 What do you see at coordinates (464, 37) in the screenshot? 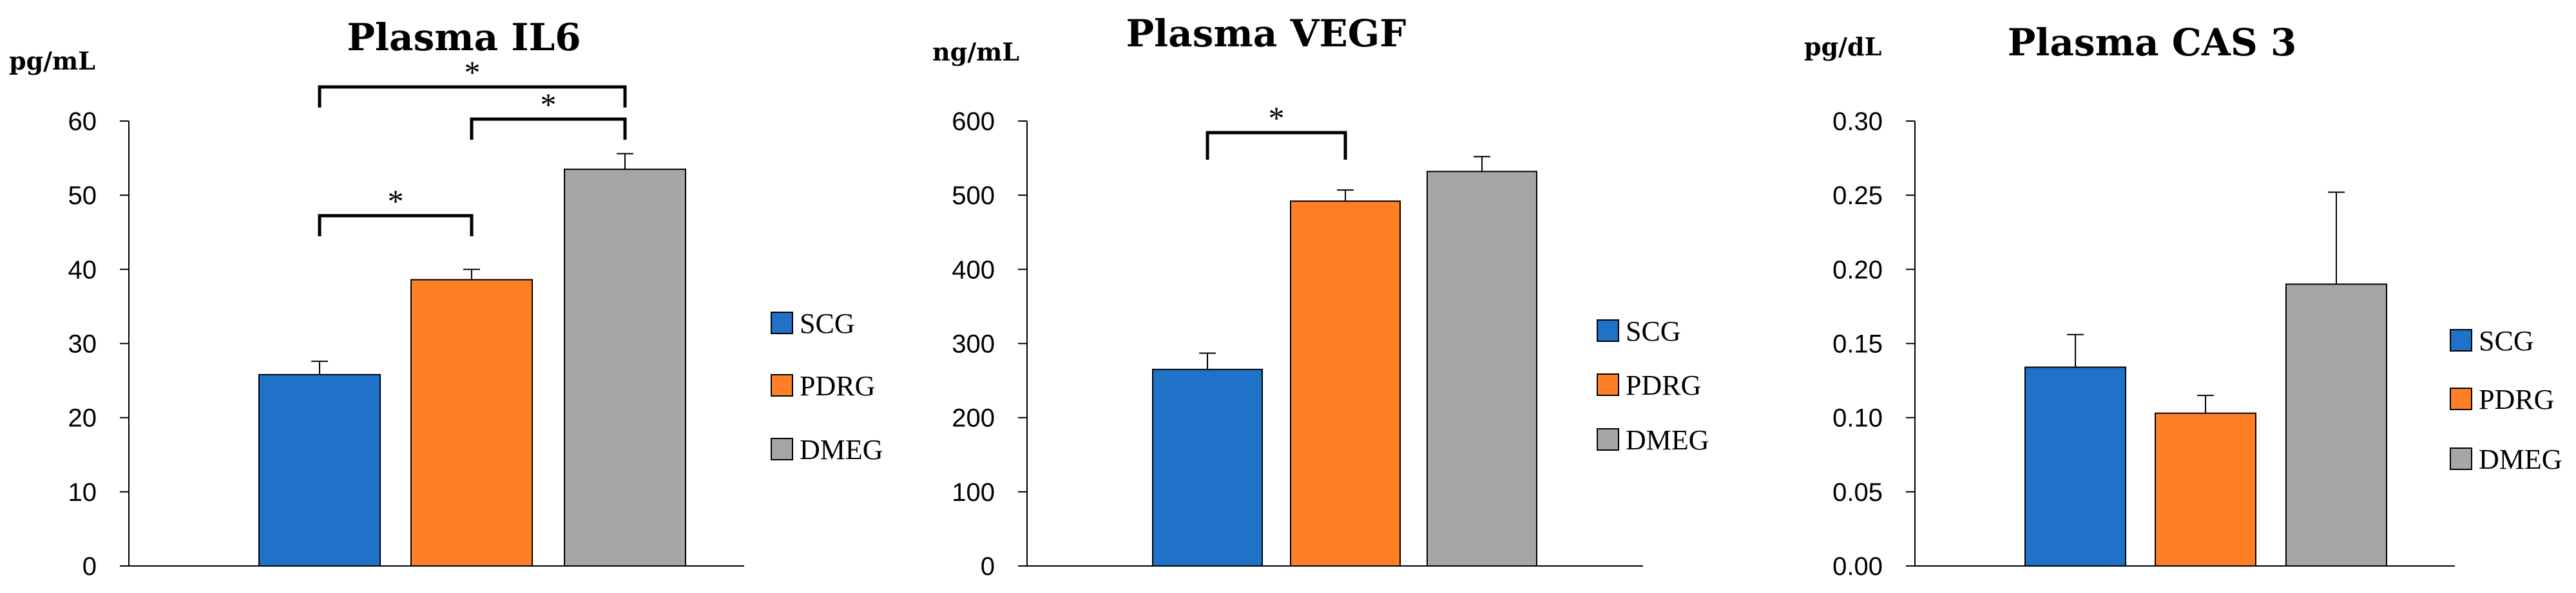
I see `chart-title: Plasma IL6` at bounding box center [464, 37].